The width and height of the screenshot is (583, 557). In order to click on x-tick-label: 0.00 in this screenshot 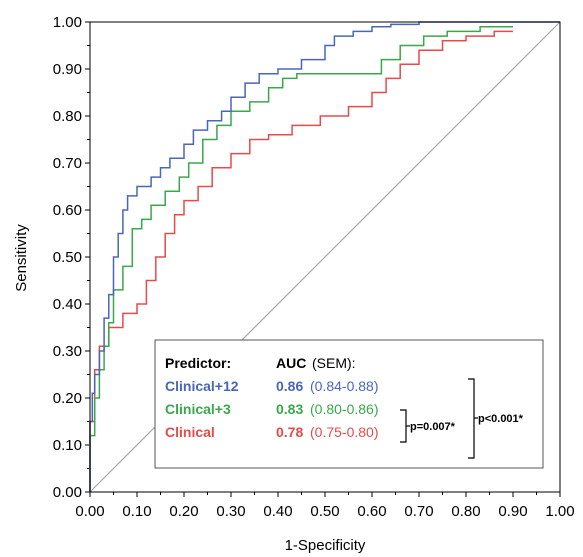, I will do `click(89, 511)`.